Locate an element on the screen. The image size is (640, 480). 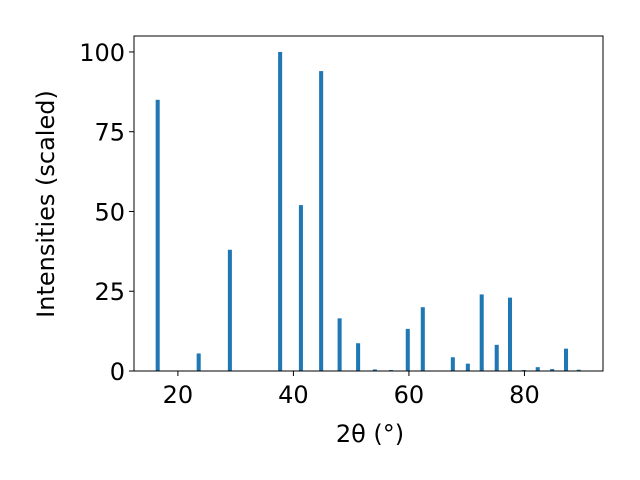
y-tick-label: 100 is located at coordinates (102, 53).